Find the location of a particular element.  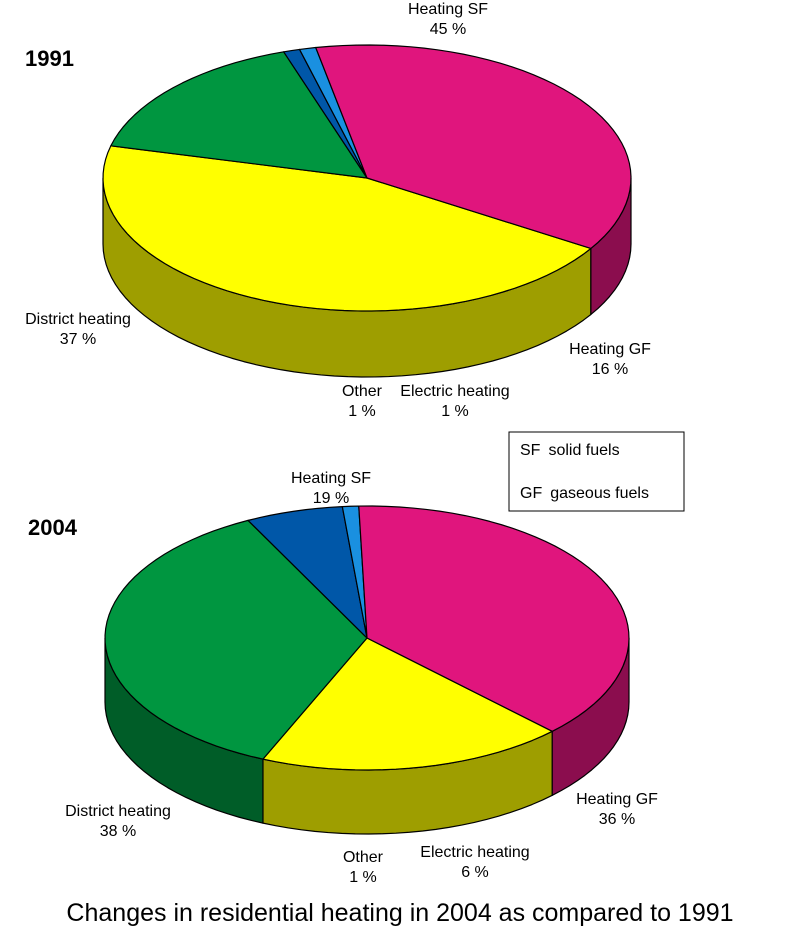

legend: SF solid fuels GF gaseous fuels is located at coordinates (596, 471).